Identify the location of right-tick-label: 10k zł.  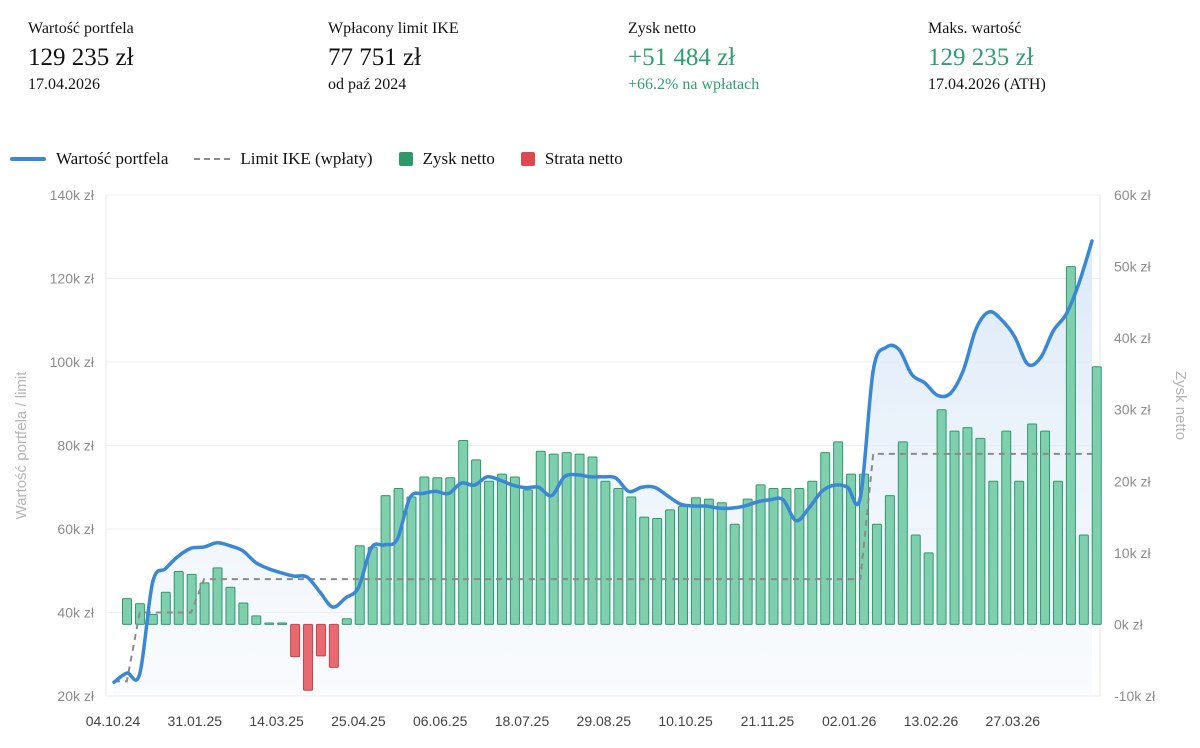
(1132, 553).